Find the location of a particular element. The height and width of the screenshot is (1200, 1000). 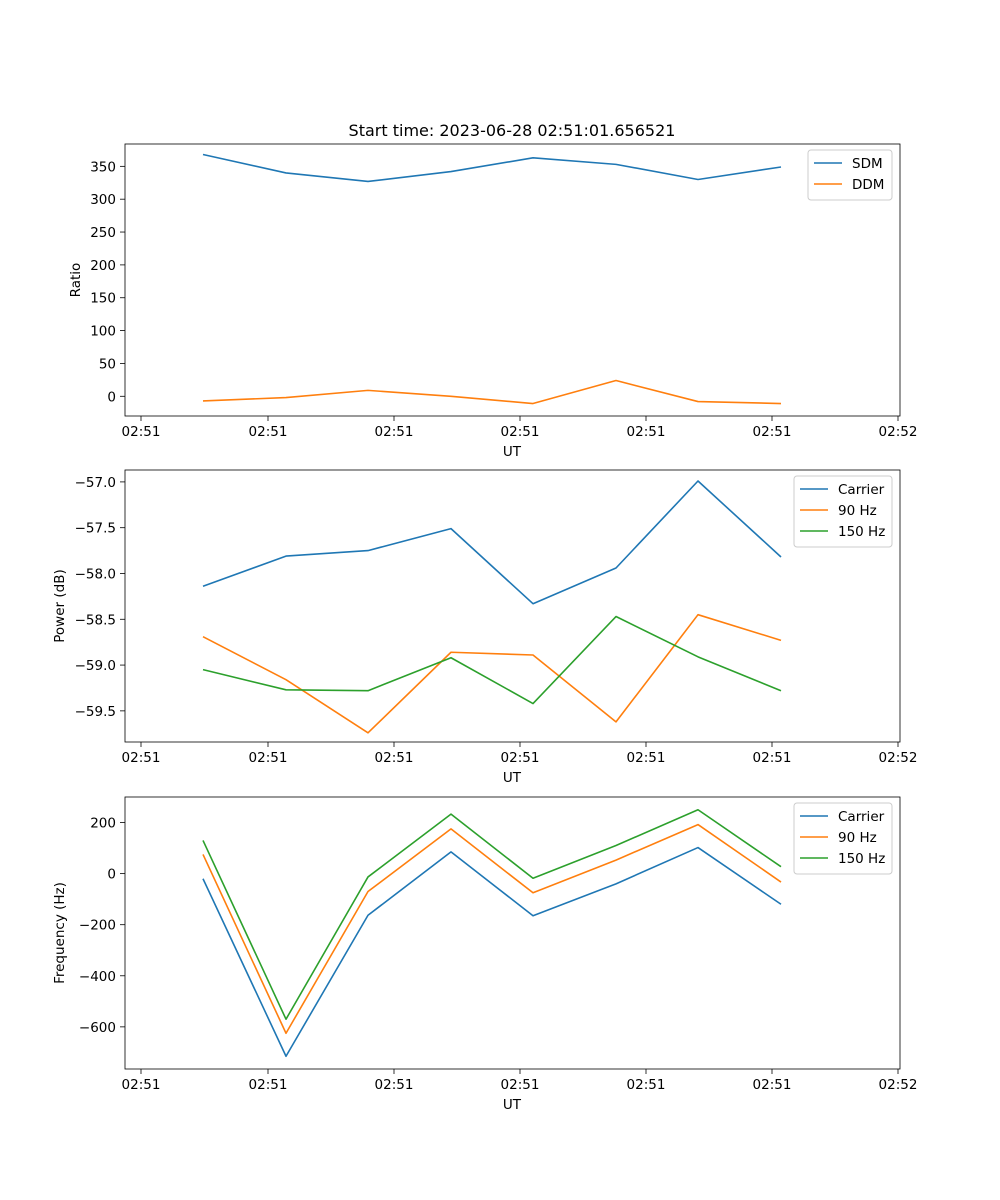

y-tick-label: −400 is located at coordinates (97, 977).